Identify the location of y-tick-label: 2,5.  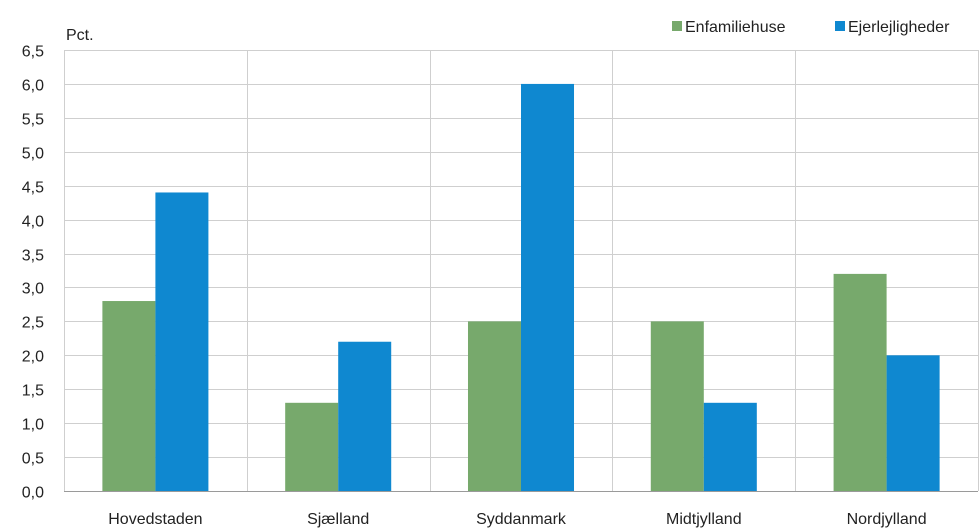
(33, 323).